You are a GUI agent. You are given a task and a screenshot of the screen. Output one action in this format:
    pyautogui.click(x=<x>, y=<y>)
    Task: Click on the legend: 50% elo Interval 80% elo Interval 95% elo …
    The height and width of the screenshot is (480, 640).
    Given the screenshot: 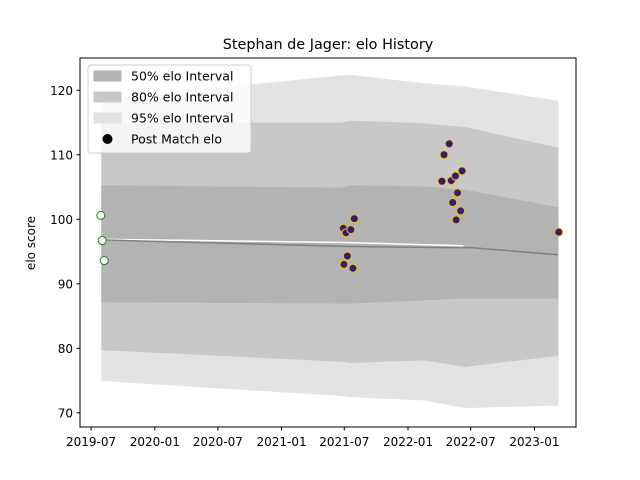 What is the action you would take?
    pyautogui.click(x=169, y=109)
    